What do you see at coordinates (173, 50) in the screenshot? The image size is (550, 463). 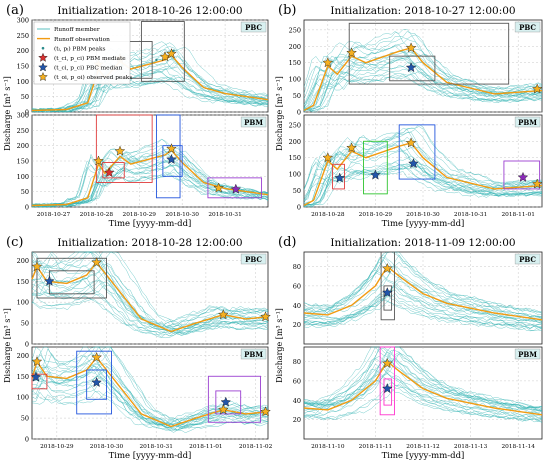 I see `pbm-peak-point` at bounding box center [173, 50].